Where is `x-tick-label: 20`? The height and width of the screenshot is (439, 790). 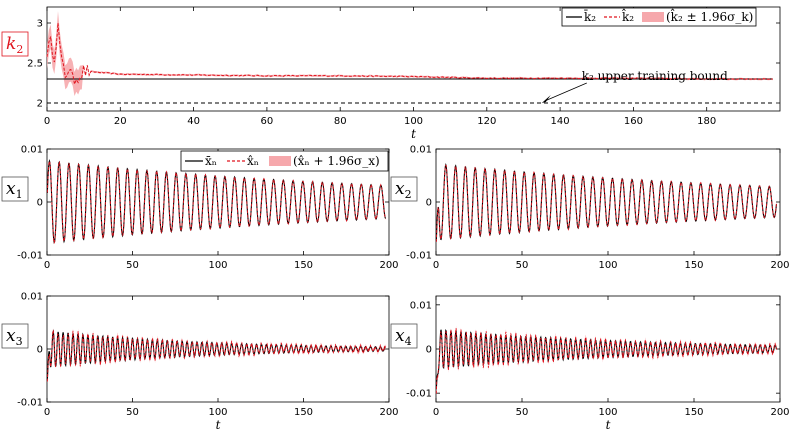
x-tick-label: 20 is located at coordinates (120, 121).